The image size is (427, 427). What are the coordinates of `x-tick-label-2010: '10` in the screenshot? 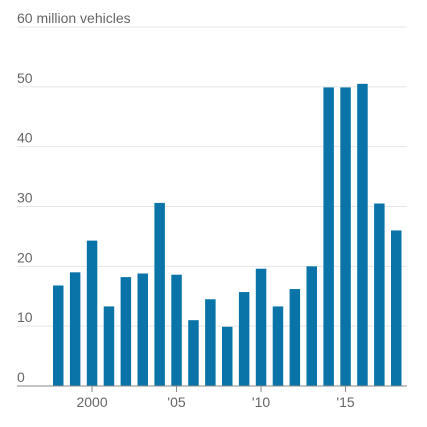 It's located at (261, 402).